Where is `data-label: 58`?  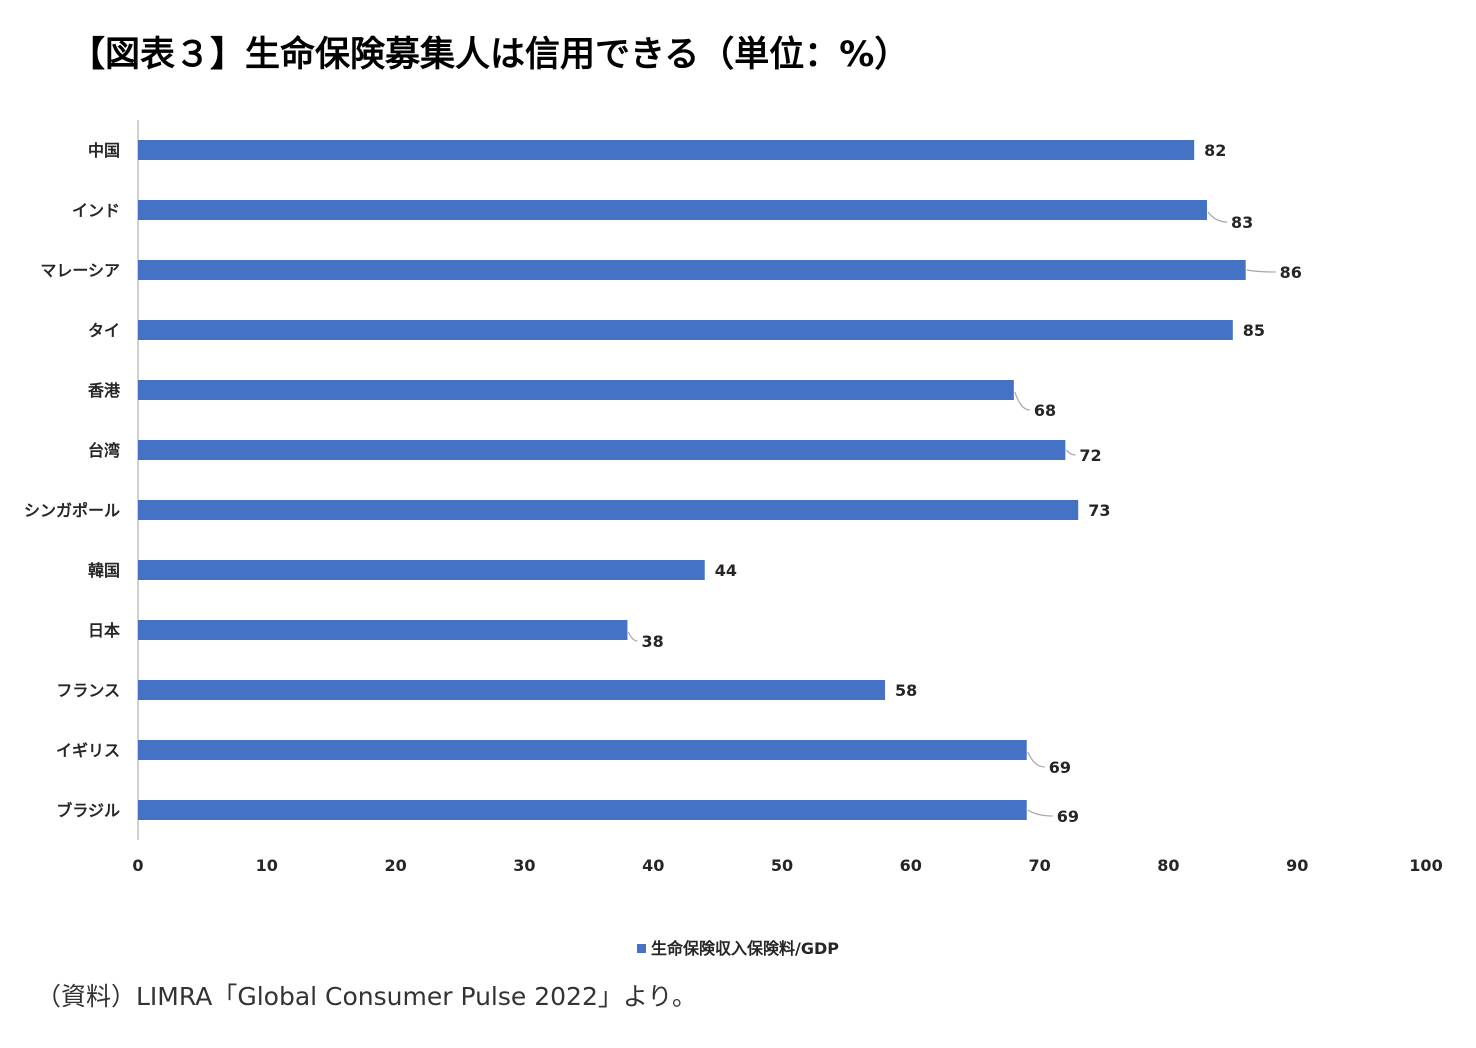
data-label: 58 is located at coordinates (906, 690).